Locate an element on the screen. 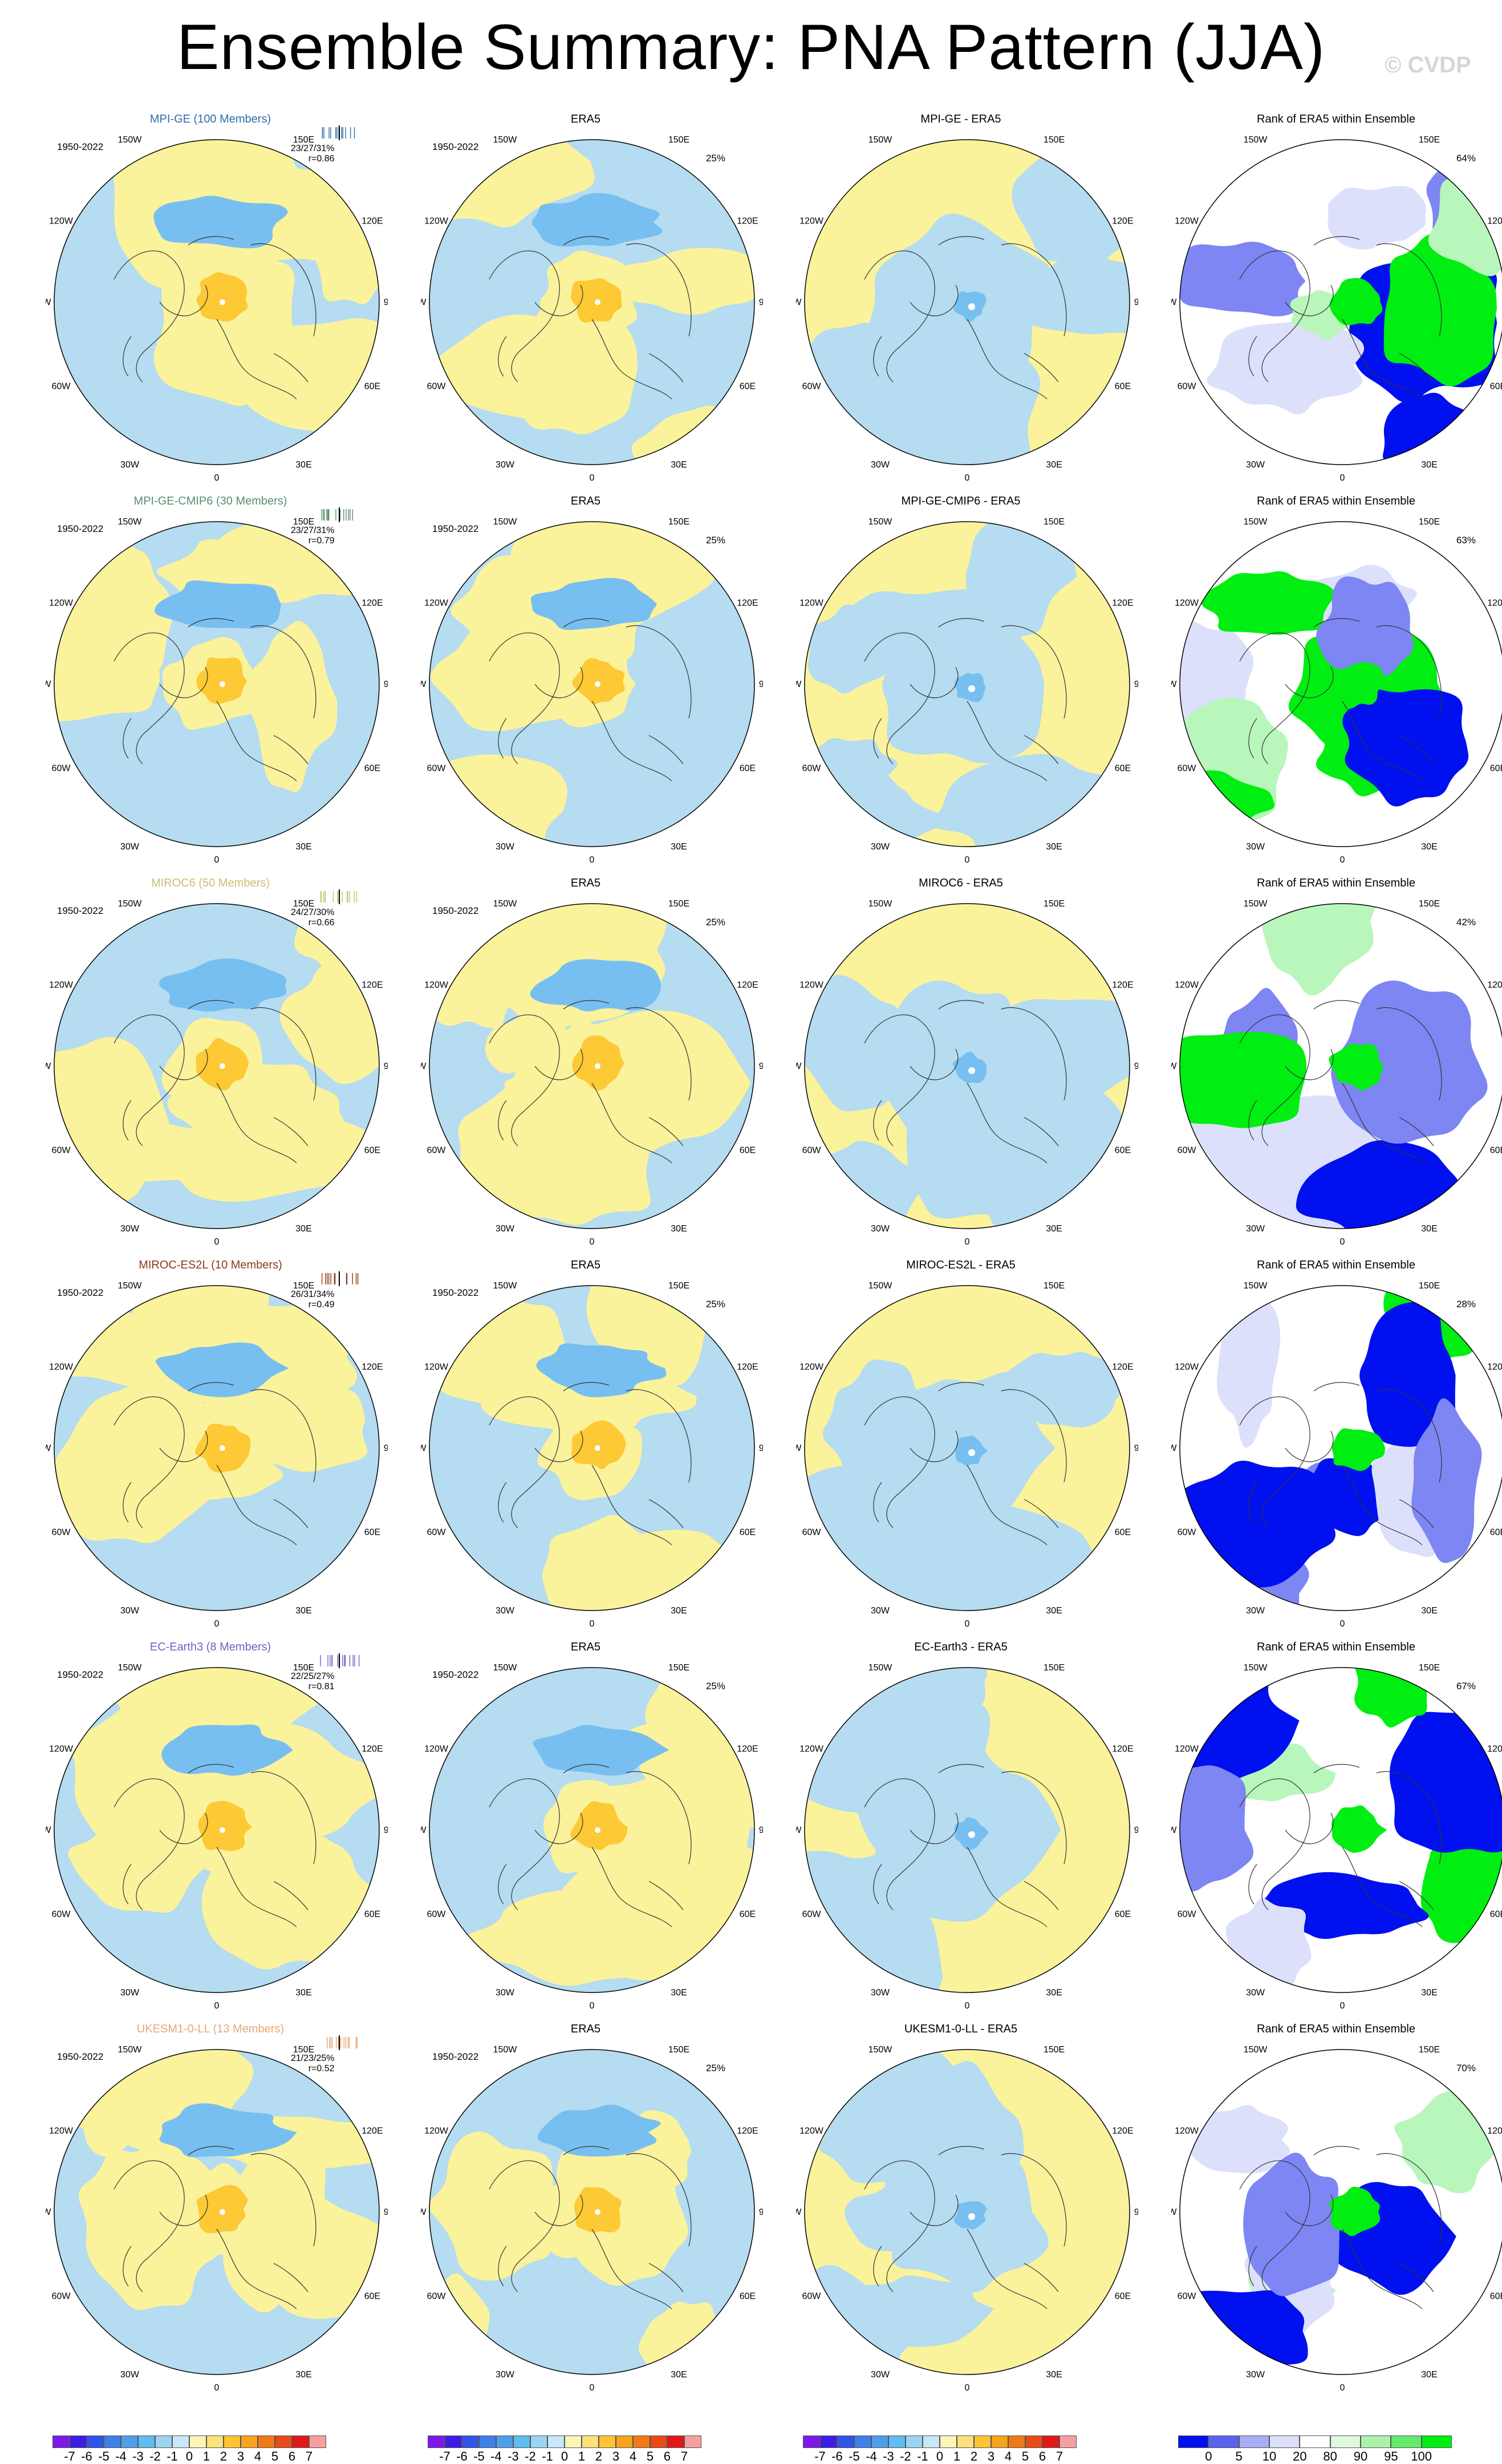  diff-title: UKESM1-0-LL - ERA5 is located at coordinates (961, 2029).